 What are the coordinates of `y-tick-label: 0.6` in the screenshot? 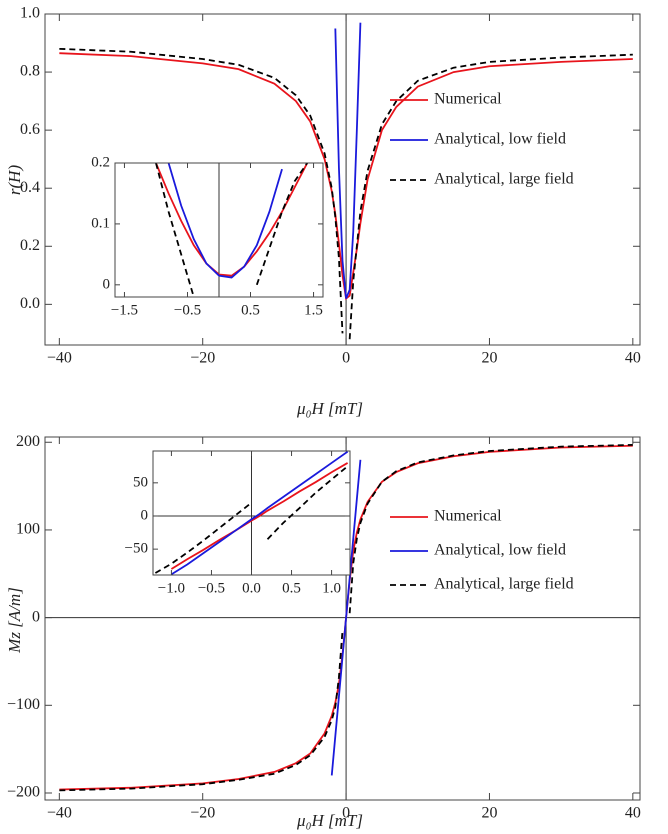 It's located at (30, 129).